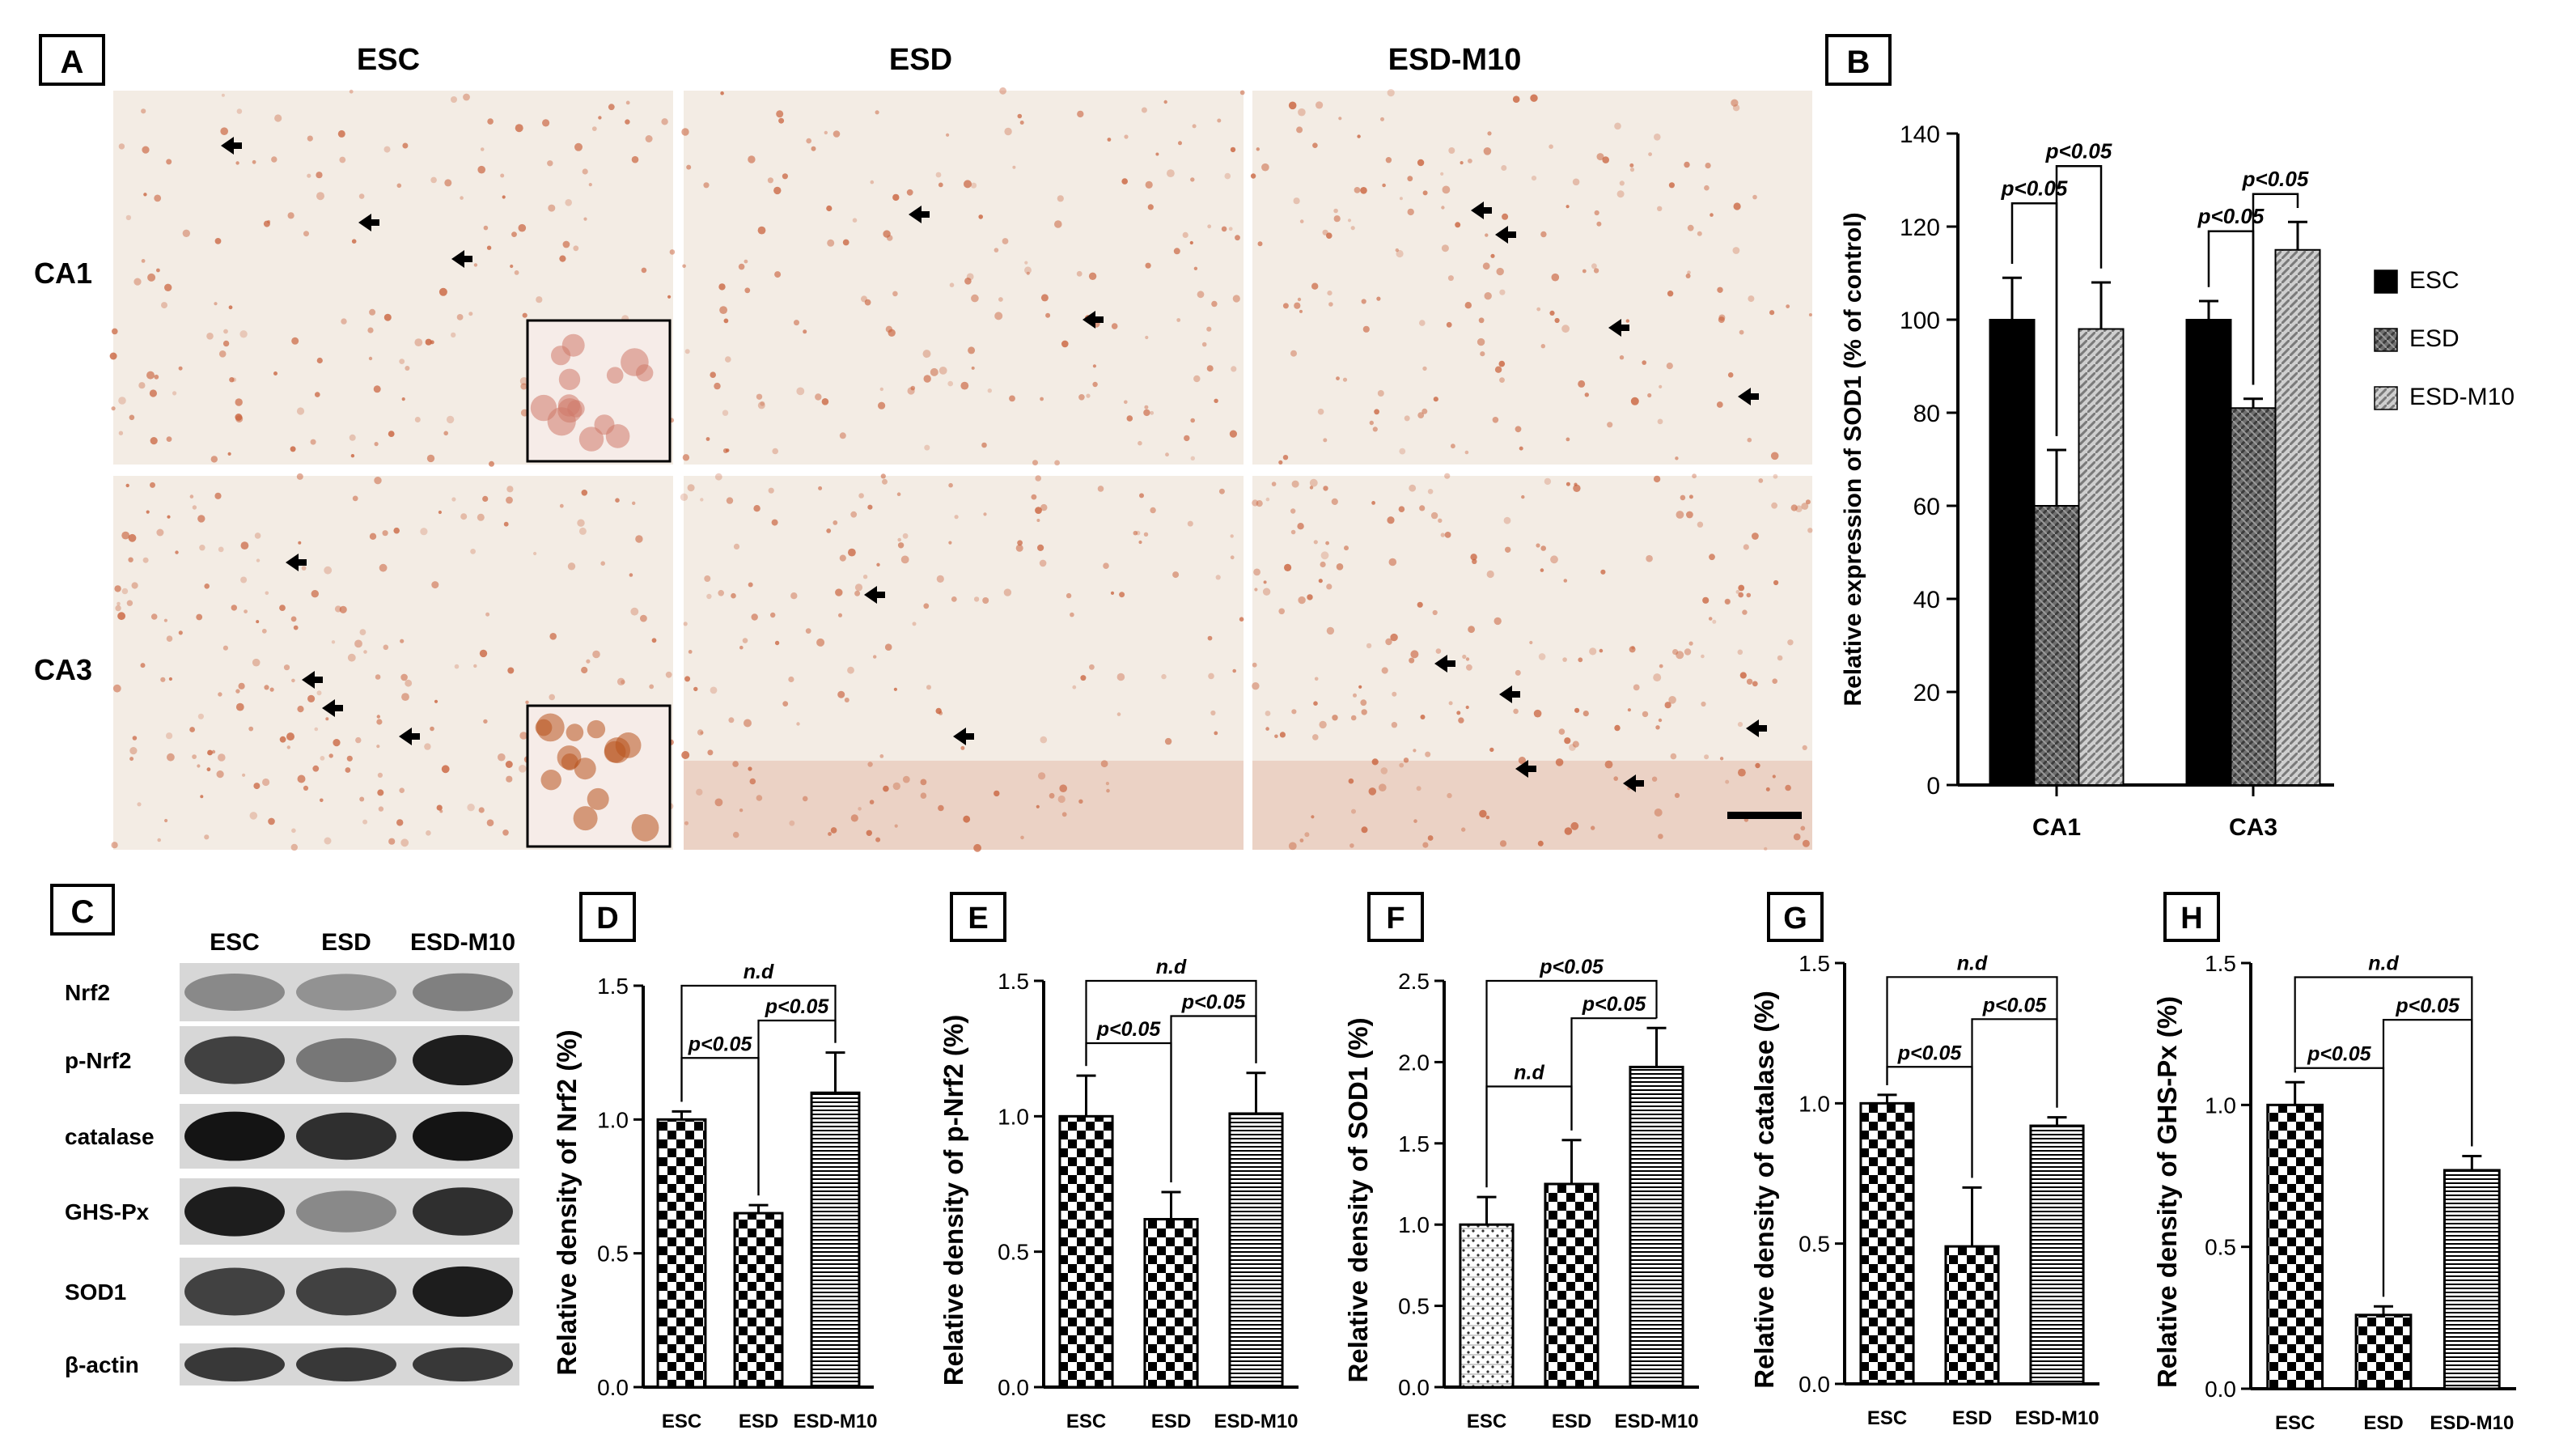 Image resolution: width=2576 pixels, height=1447 pixels. What do you see at coordinates (758, 1043) in the screenshot?
I see `significance-bracket` at bounding box center [758, 1043].